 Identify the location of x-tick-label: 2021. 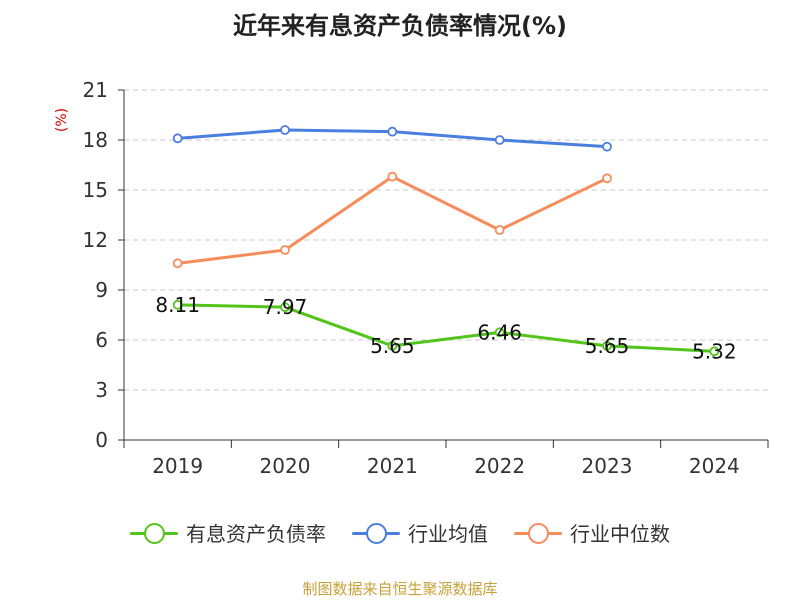
(392, 466).